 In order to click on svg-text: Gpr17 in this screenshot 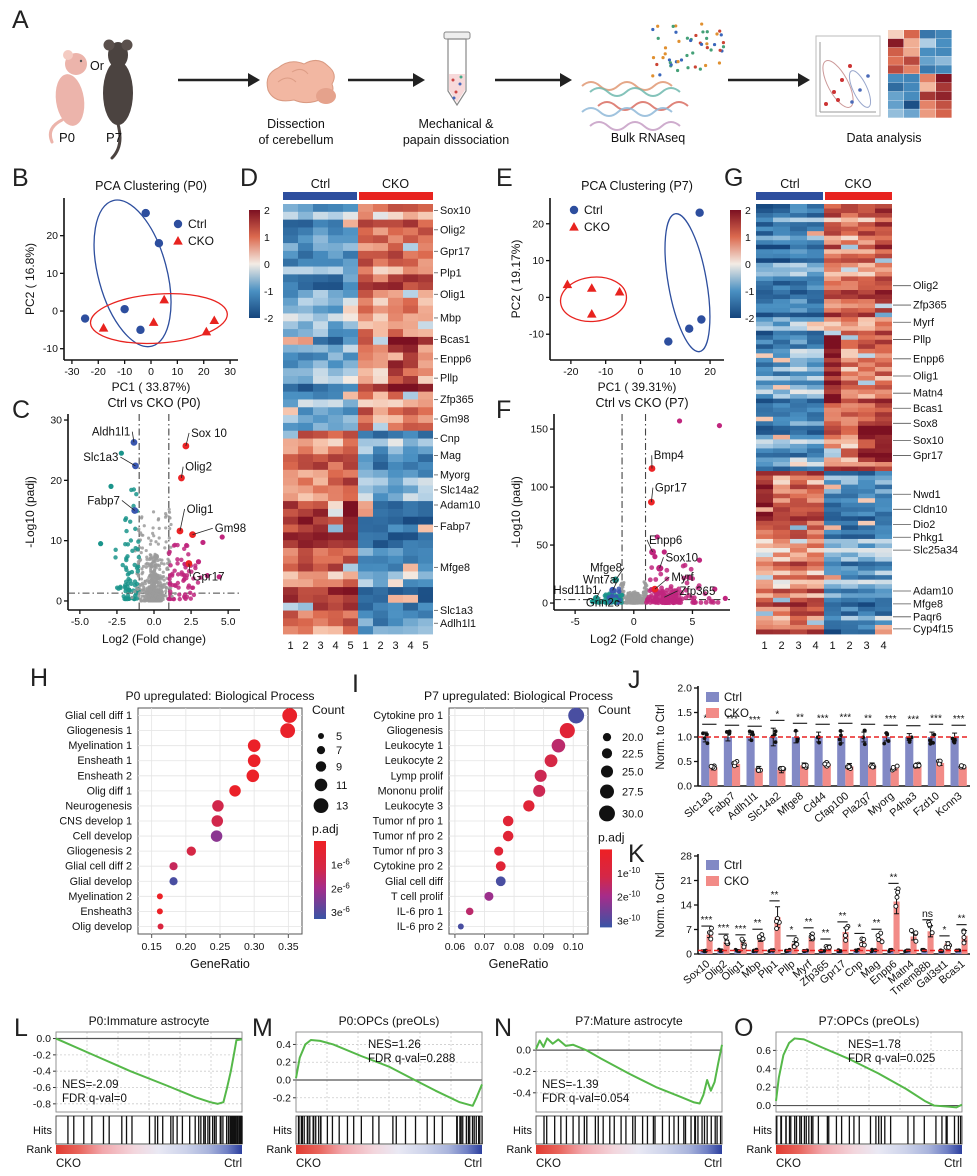, I will do `click(455, 252)`.